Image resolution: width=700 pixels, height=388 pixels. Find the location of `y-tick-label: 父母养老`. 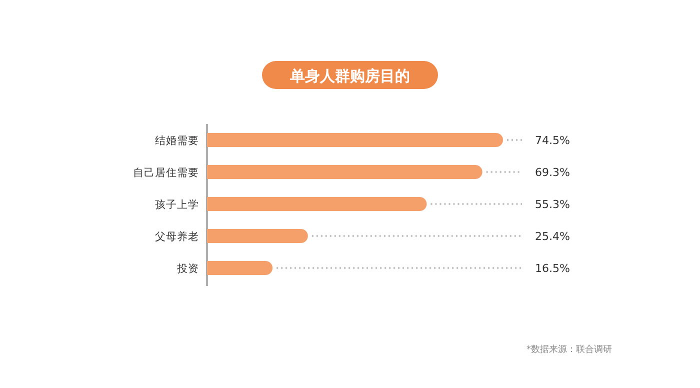

y-tick-label: 父母养老 is located at coordinates (177, 236).